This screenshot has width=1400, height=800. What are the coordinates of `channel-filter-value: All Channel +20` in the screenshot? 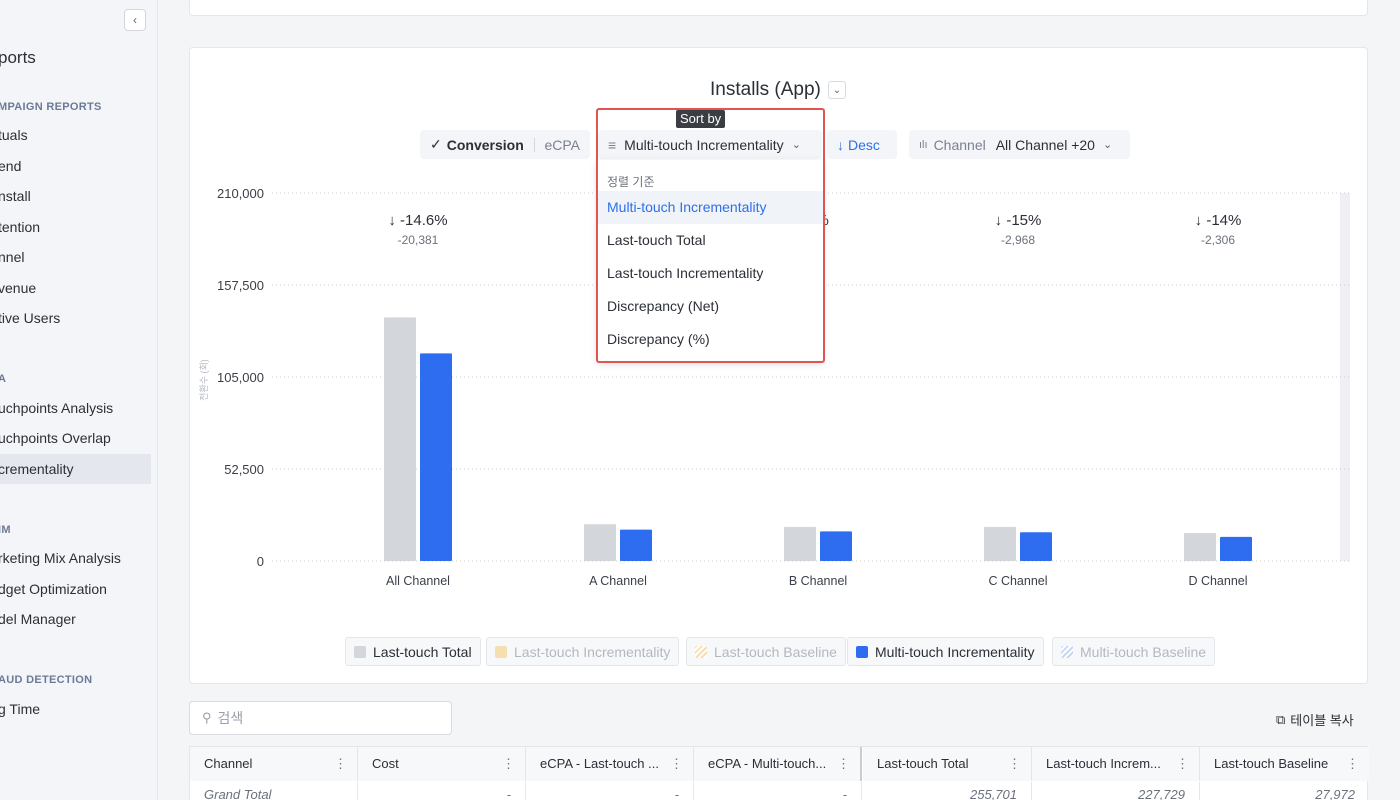 It's located at (1045, 144).